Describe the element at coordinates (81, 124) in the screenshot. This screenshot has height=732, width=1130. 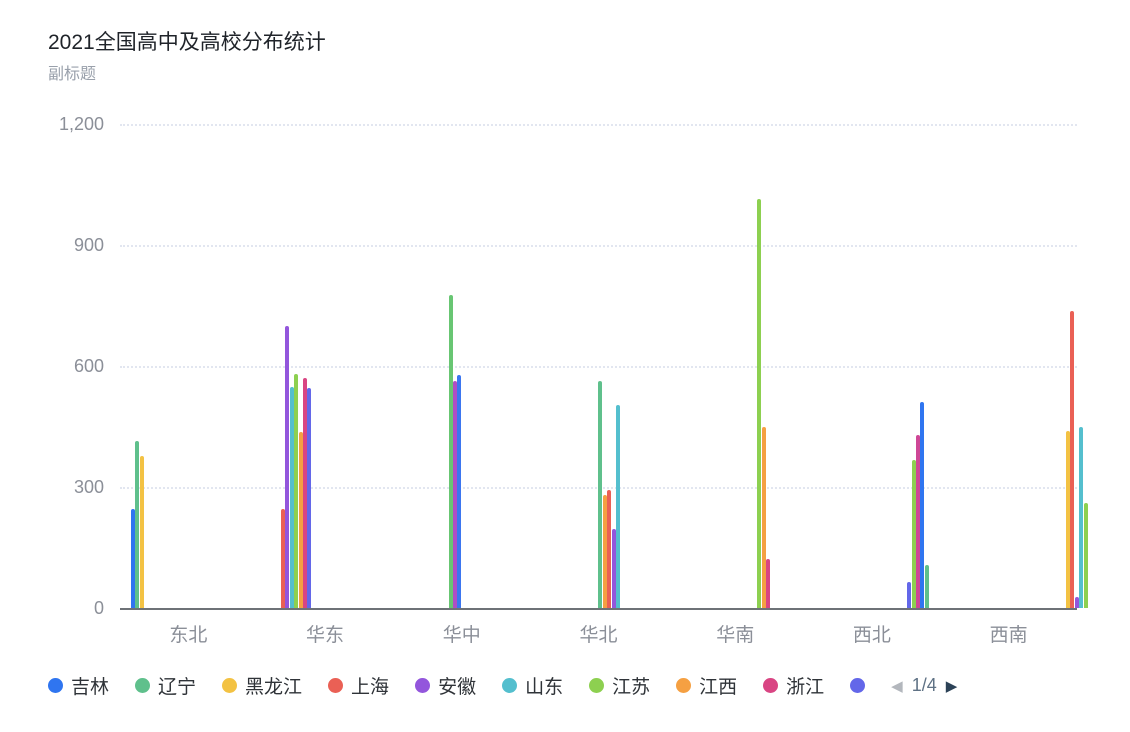
I see `y-tick-label: 1,200` at that location.